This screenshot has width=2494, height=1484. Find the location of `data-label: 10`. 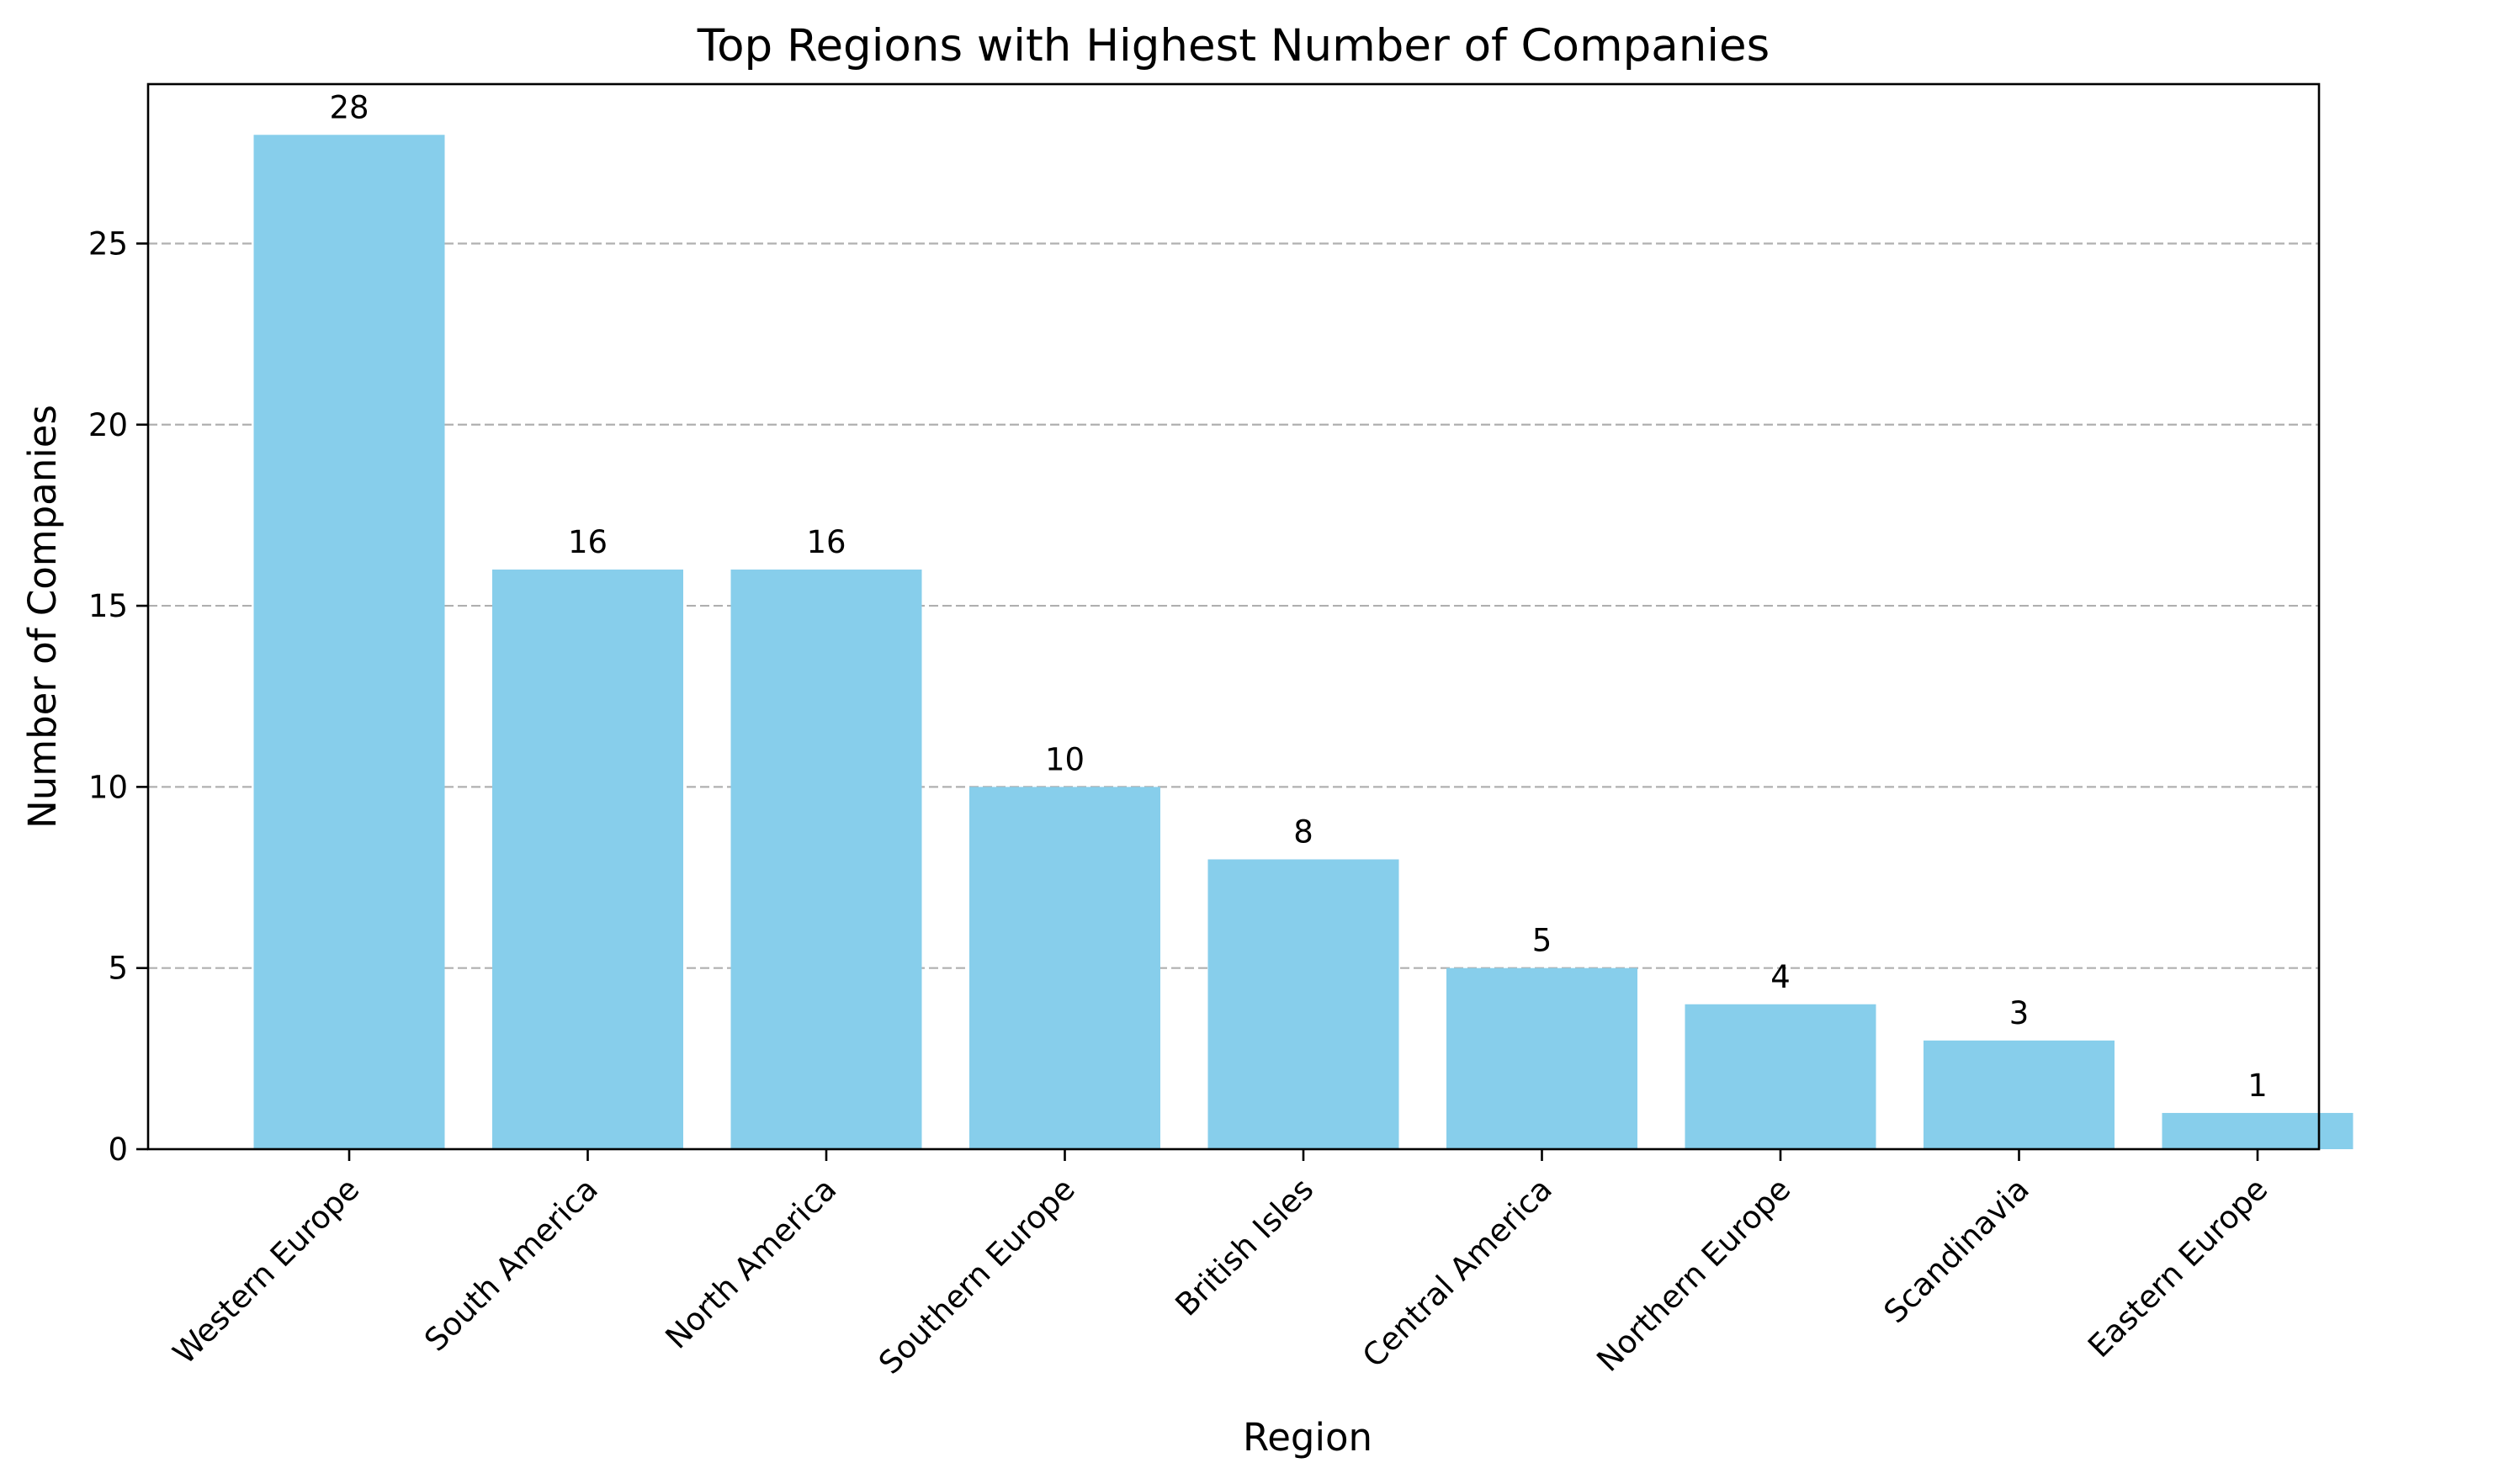

data-label: 10 is located at coordinates (1065, 759).